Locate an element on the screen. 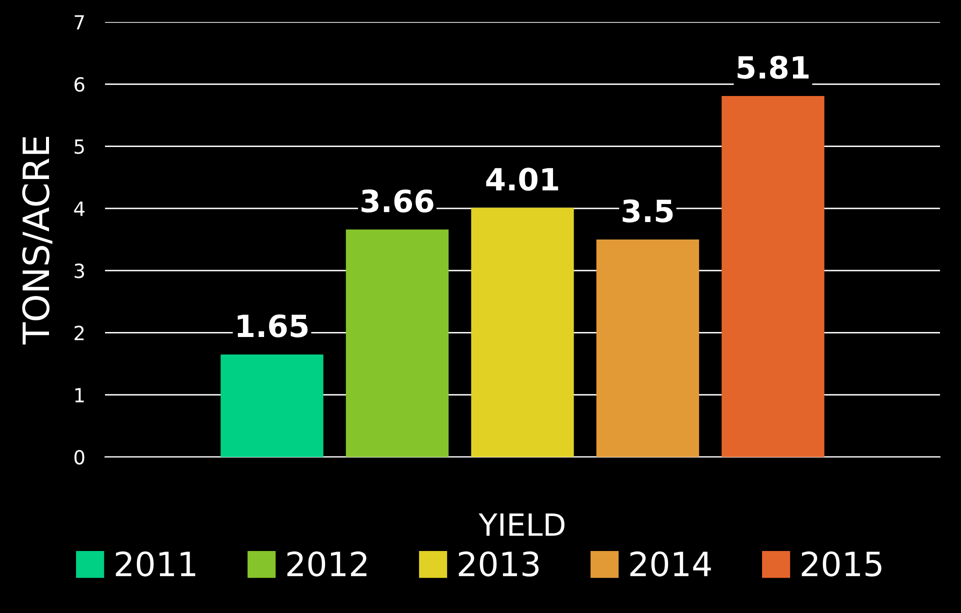 This screenshot has width=961, height=613. legend-label: 2014 is located at coordinates (670, 564).